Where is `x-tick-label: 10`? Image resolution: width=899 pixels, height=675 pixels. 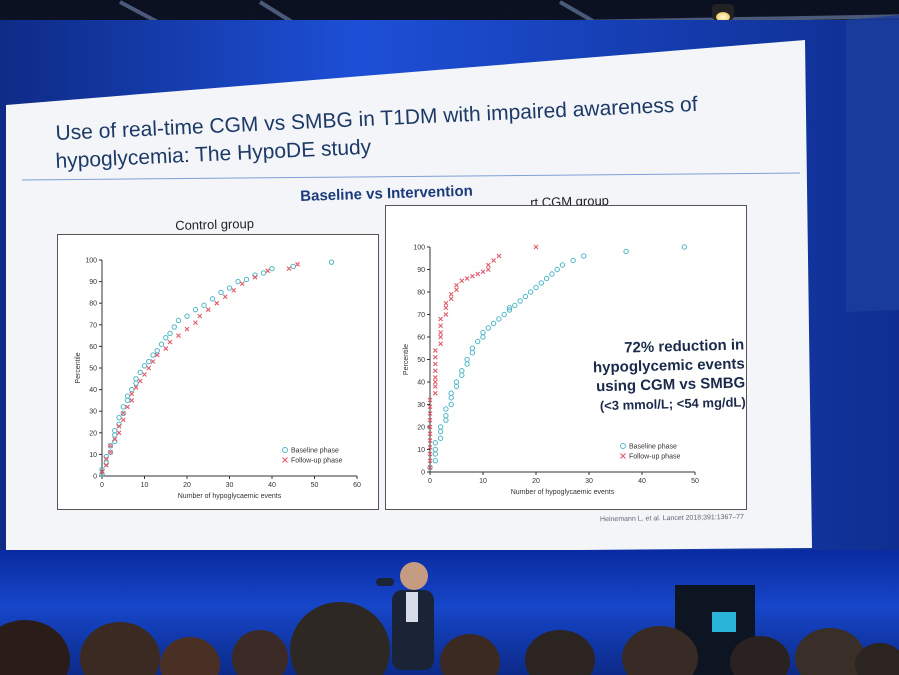
x-tick-label: 10 is located at coordinates (145, 485).